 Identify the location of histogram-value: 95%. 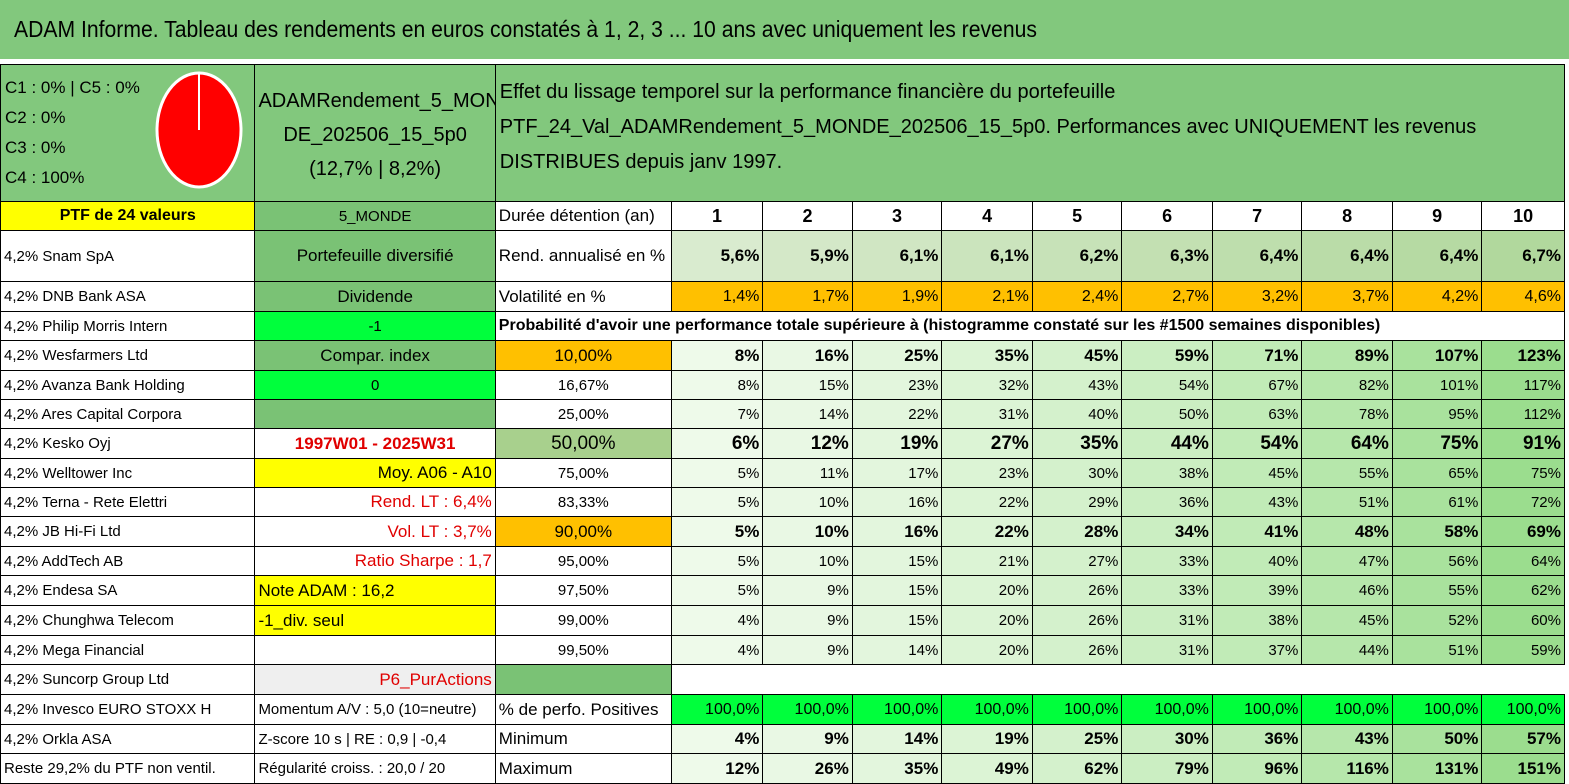
(1437, 414).